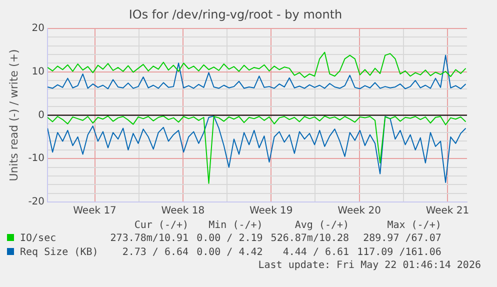 The height and width of the screenshot is (287, 497). Describe the element at coordinates (36, 158) in the screenshot. I see `y-tick-label: -10` at that location.